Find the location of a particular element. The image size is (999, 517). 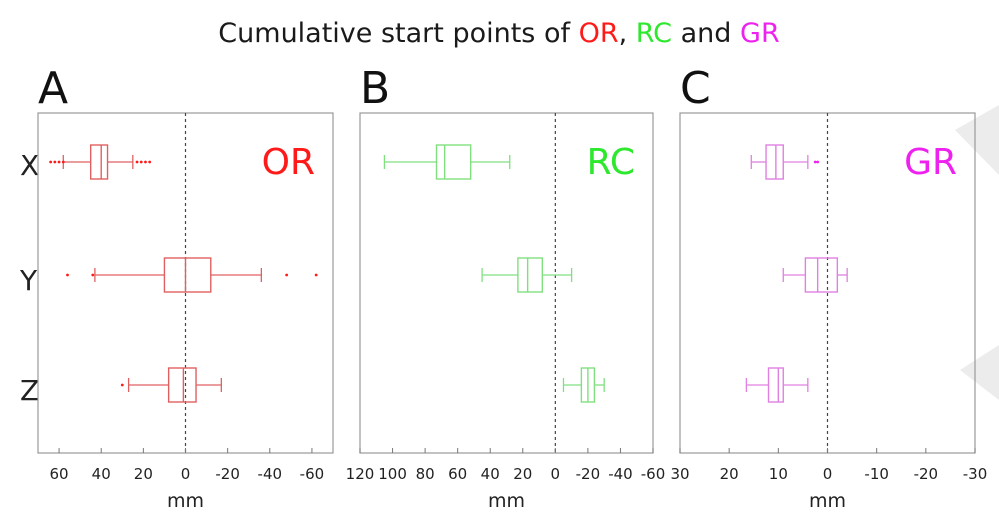

title-prefix: Cumulative start points of is located at coordinates (398, 33).